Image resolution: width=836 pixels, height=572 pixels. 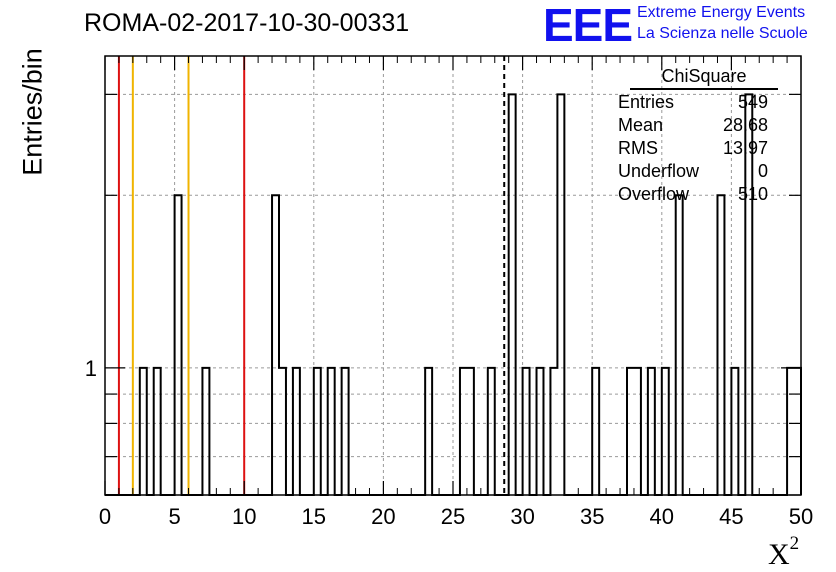 I want to click on x-tick-label: 45, so click(x=731, y=516).